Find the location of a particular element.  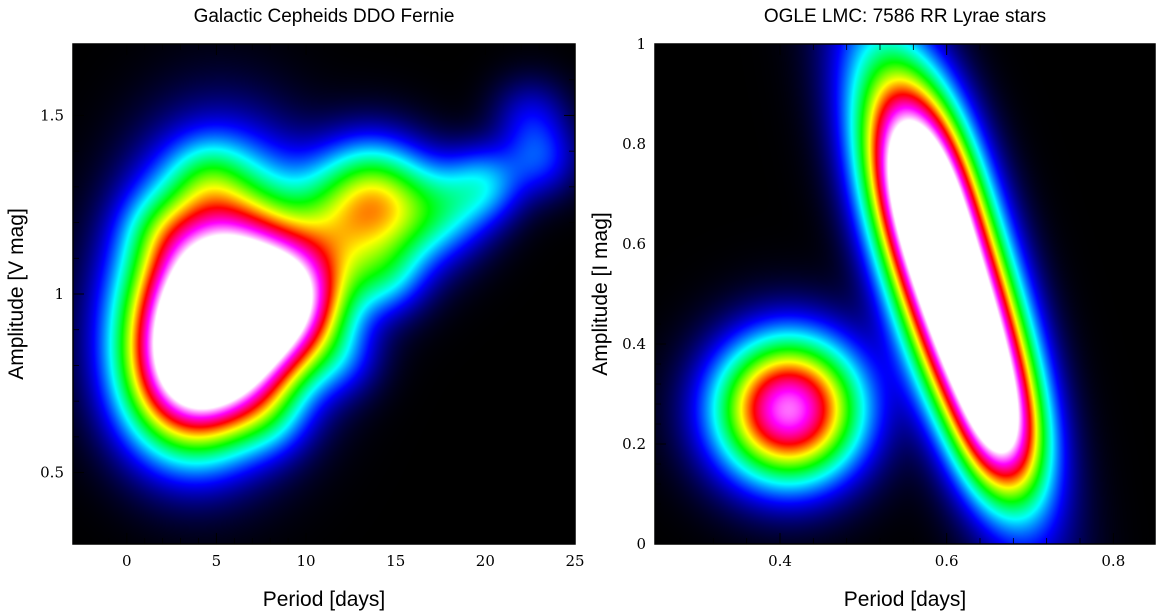

y-tick-label: 0.8 is located at coordinates (634, 144).